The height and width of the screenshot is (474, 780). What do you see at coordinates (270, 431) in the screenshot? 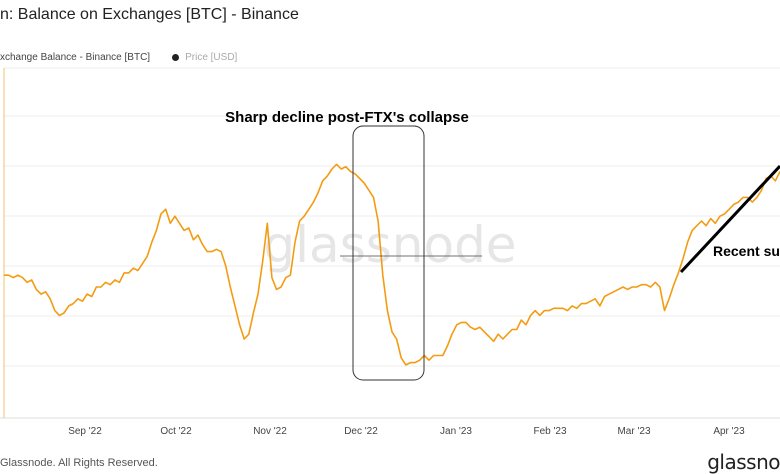
I see `x-tick-label: Nov '22` at bounding box center [270, 431].